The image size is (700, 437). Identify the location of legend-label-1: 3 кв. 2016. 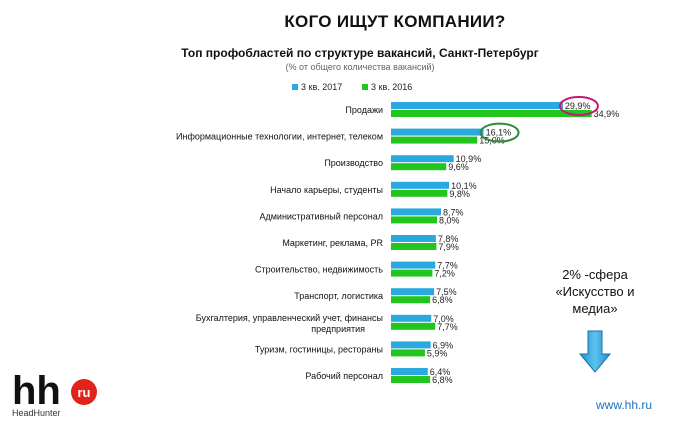
(391, 87).